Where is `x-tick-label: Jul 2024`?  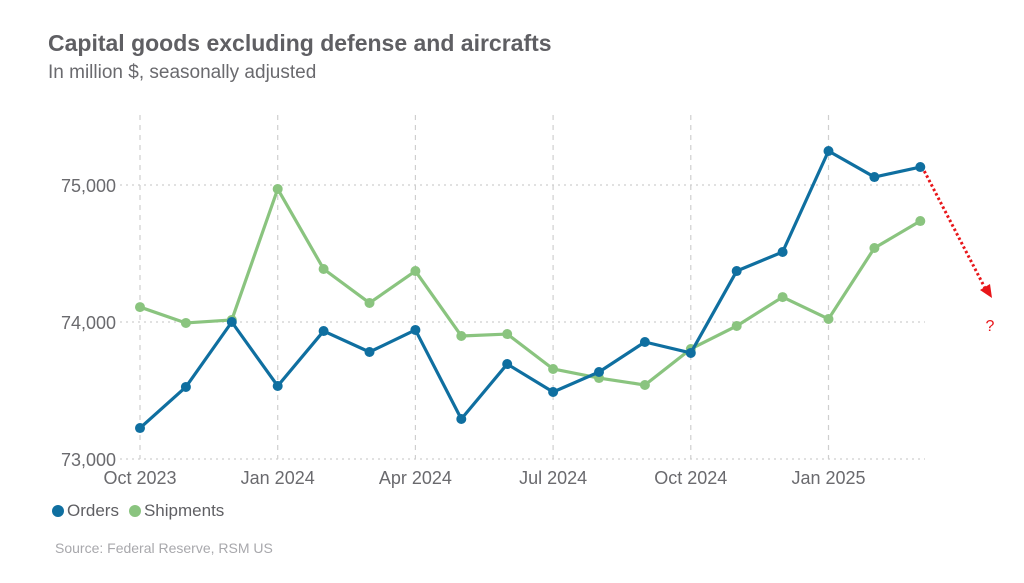 x-tick-label: Jul 2024 is located at coordinates (553, 478).